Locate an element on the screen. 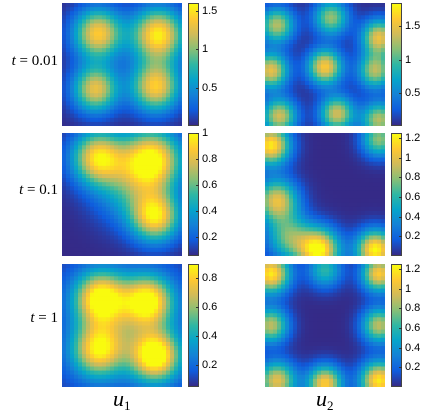 The height and width of the screenshot is (415, 427). row-label-1-value: = 0.1 is located at coordinates (42, 190).